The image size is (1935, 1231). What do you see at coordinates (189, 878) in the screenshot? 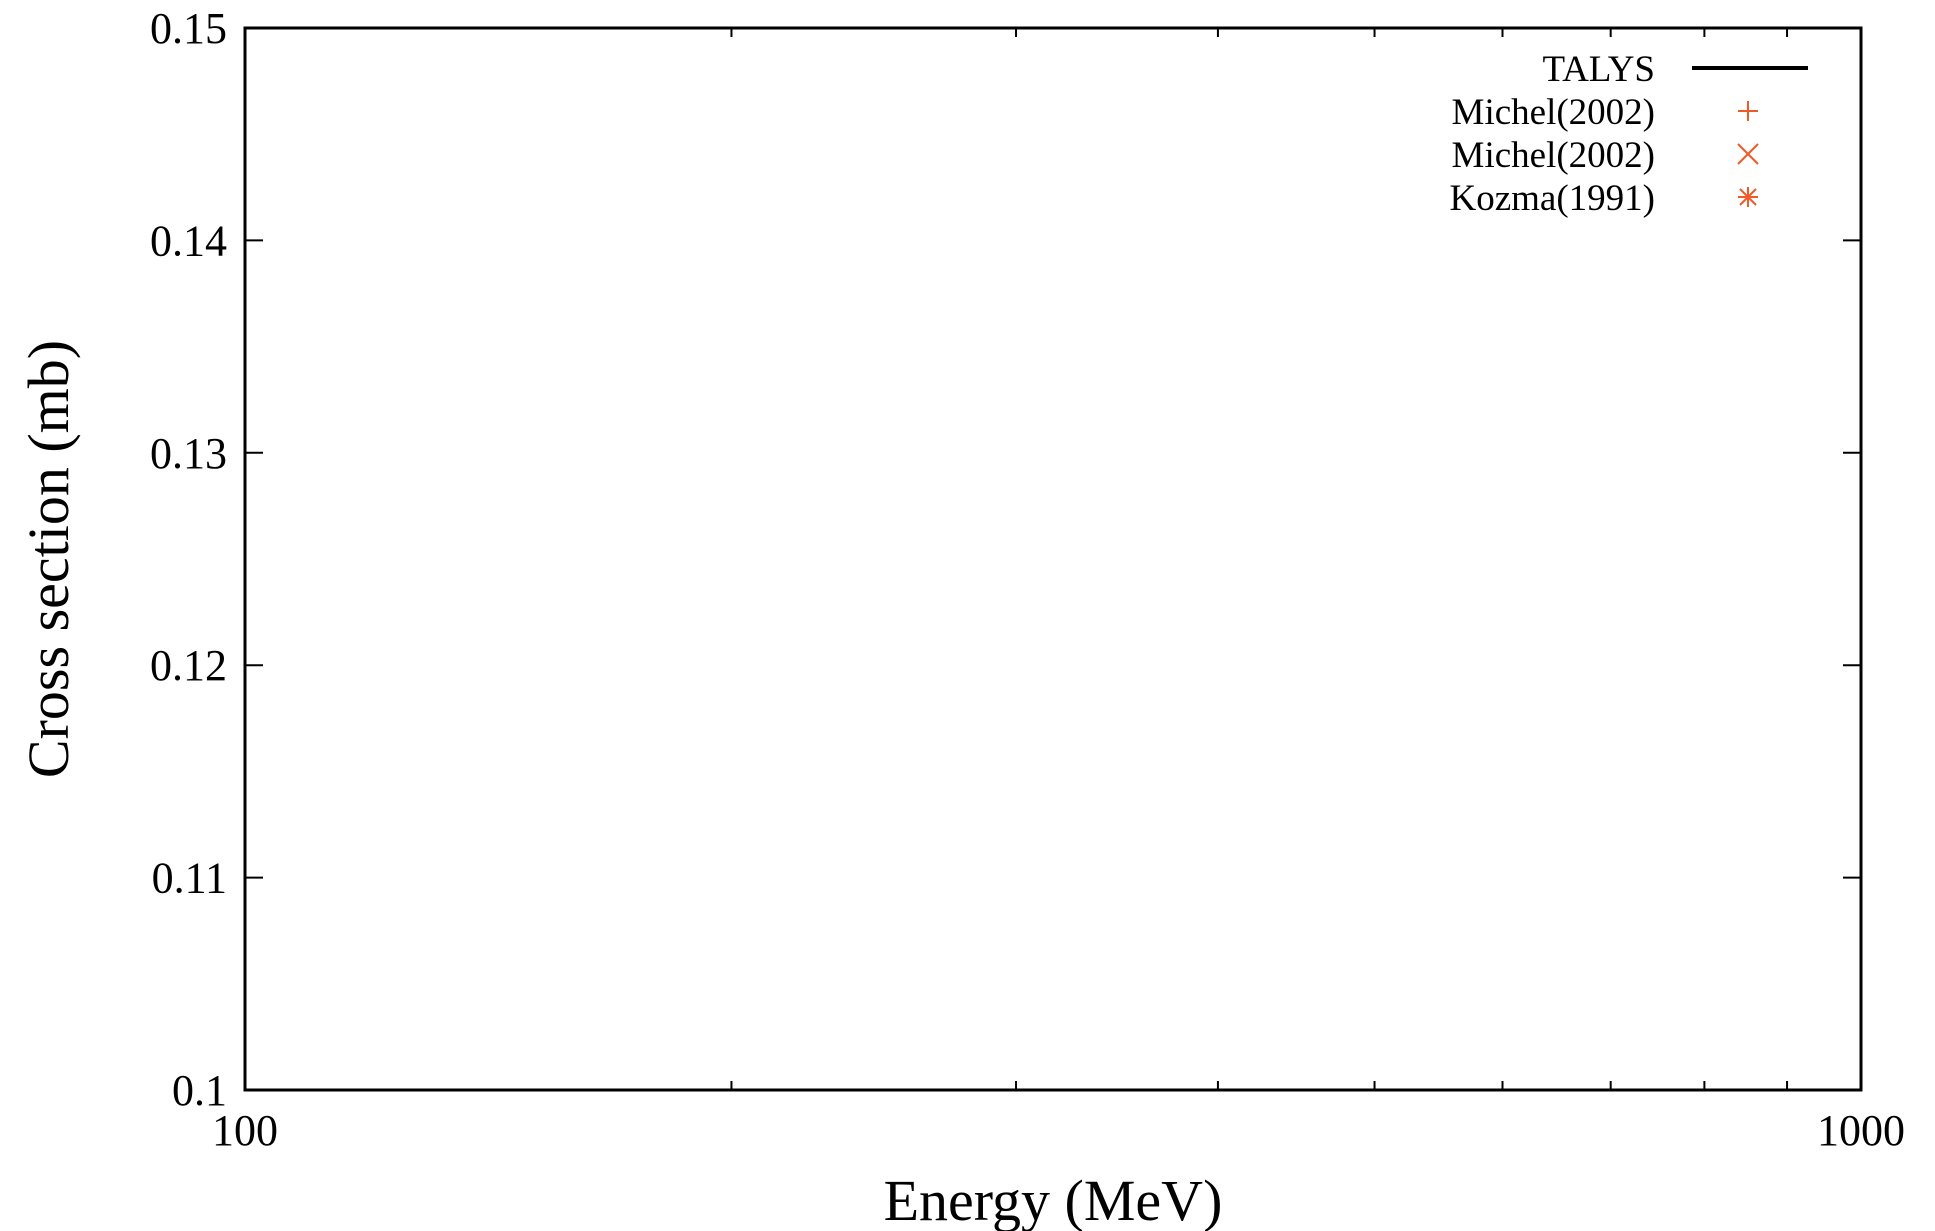
I see `y-tick-label-1: 0.11` at bounding box center [189, 878].